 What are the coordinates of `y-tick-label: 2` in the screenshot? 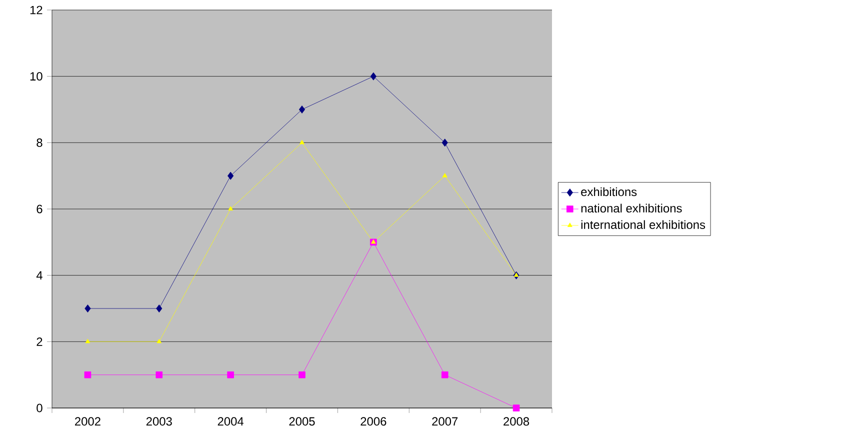 It's located at (39, 341).